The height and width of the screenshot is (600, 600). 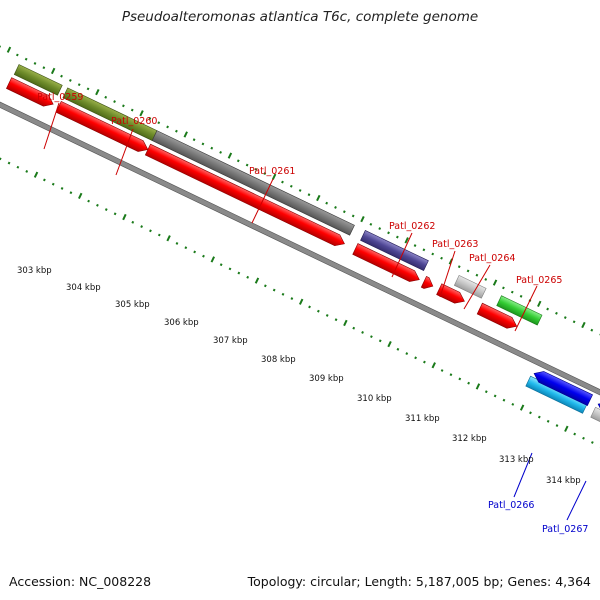 I want to click on tick-label-312: 312 kbp, so click(x=469, y=439).